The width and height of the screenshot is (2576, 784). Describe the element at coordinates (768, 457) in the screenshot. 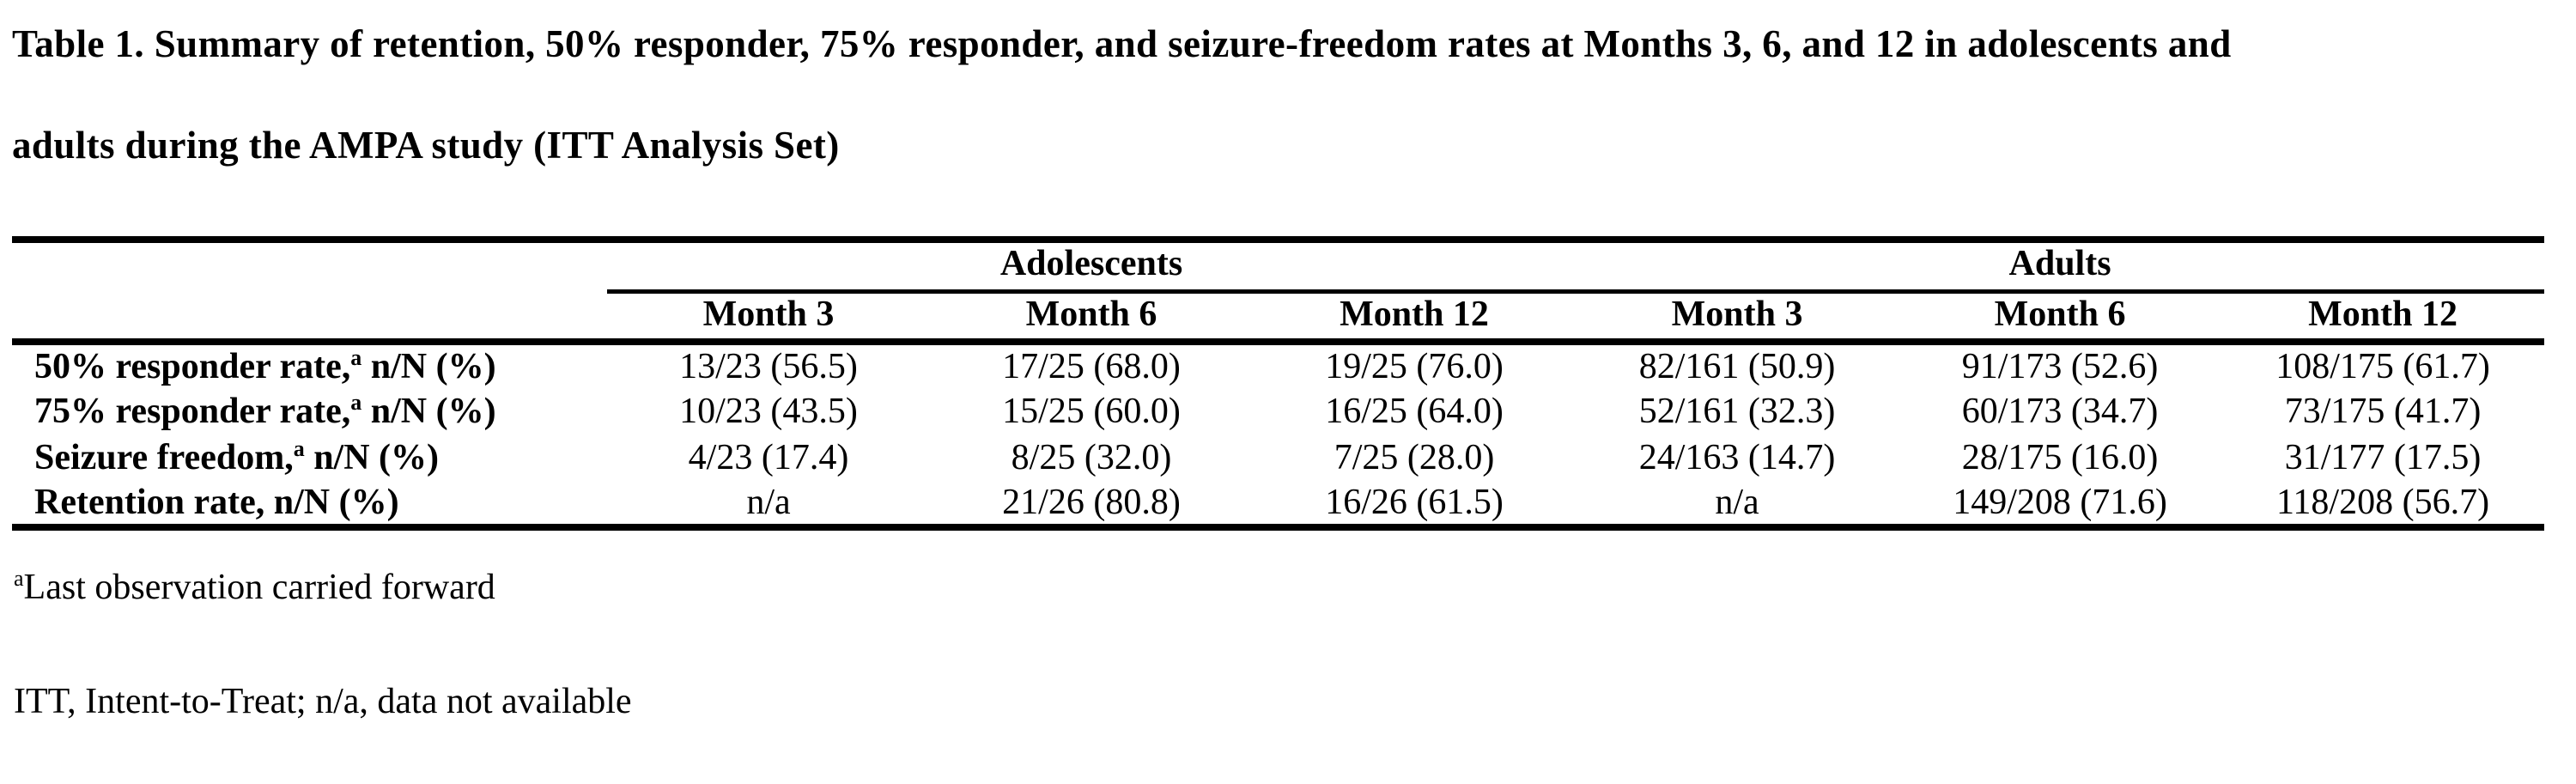

I see `cell-value: 4/23 (17.4)` at that location.